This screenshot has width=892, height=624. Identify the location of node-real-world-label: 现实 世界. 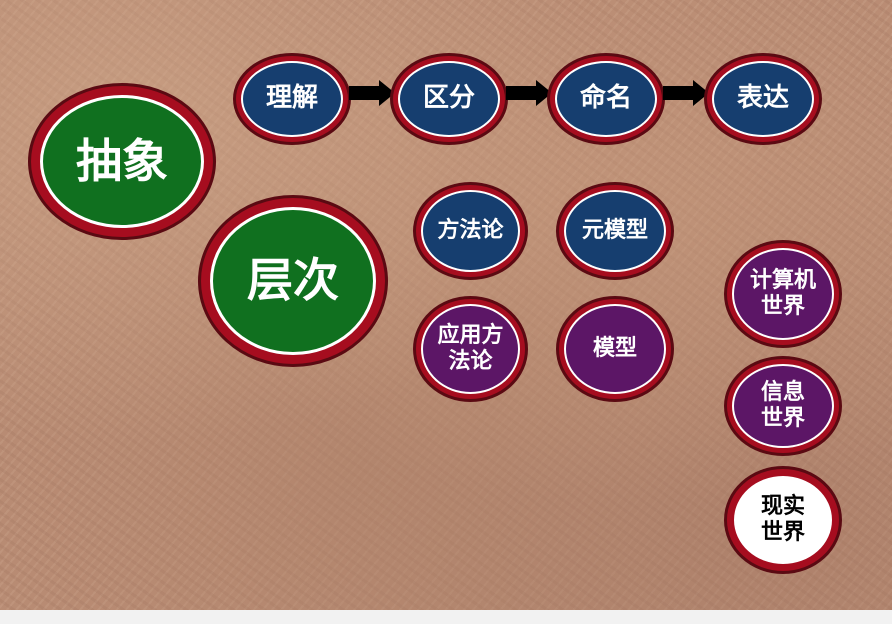
(782, 519).